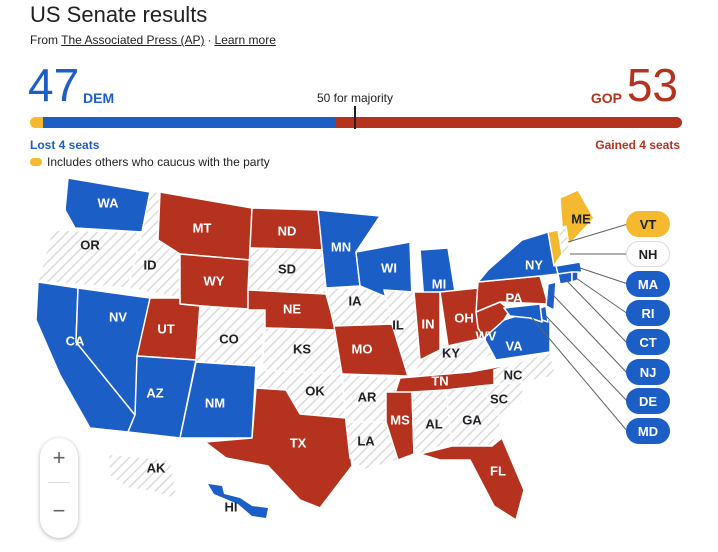 The width and height of the screenshot is (718, 552). What do you see at coordinates (59, 488) in the screenshot?
I see `zoom-control: + −` at bounding box center [59, 488].